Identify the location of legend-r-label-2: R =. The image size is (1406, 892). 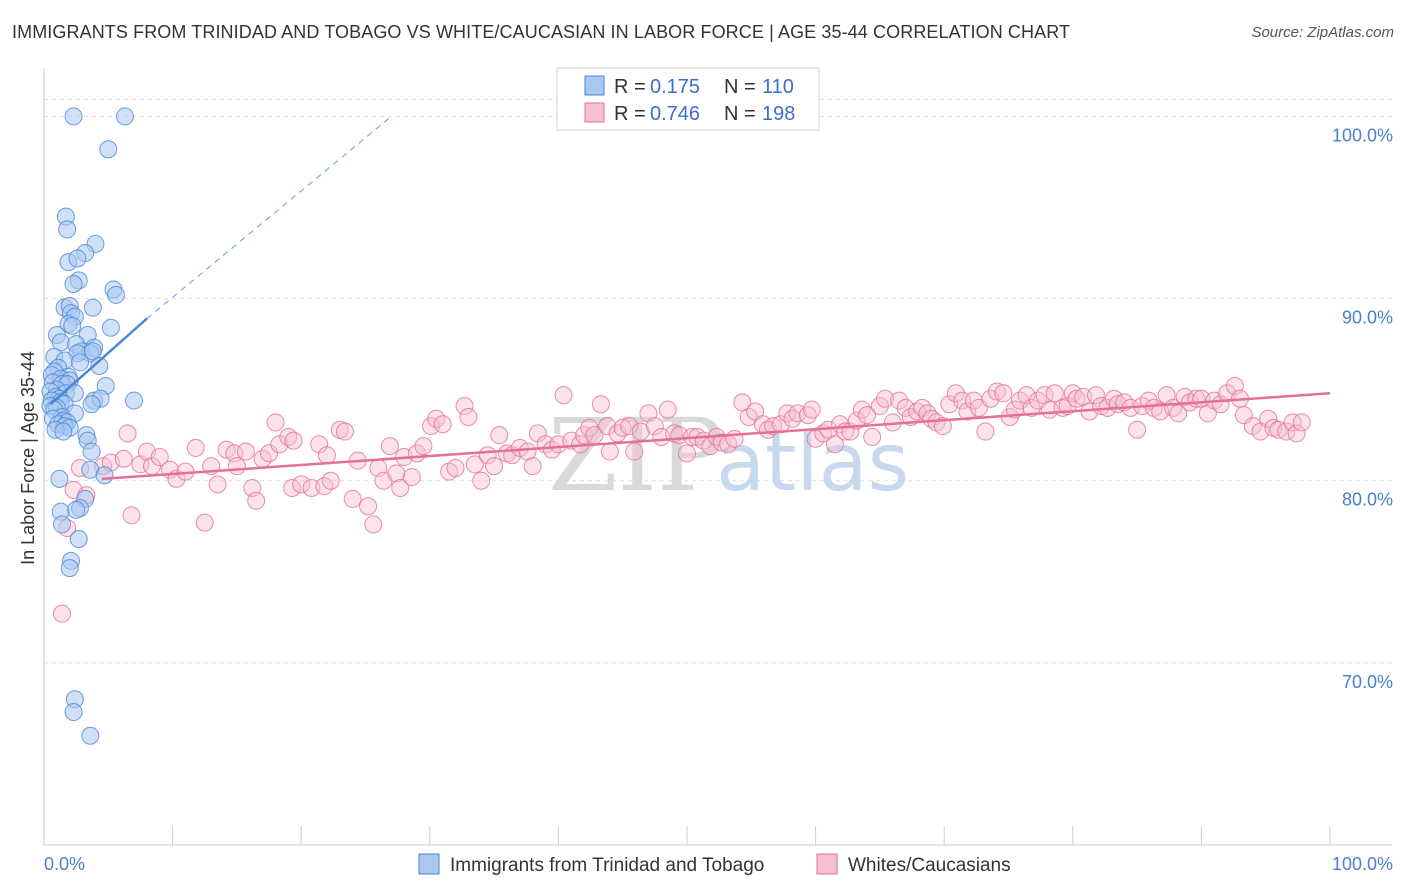
(630, 114).